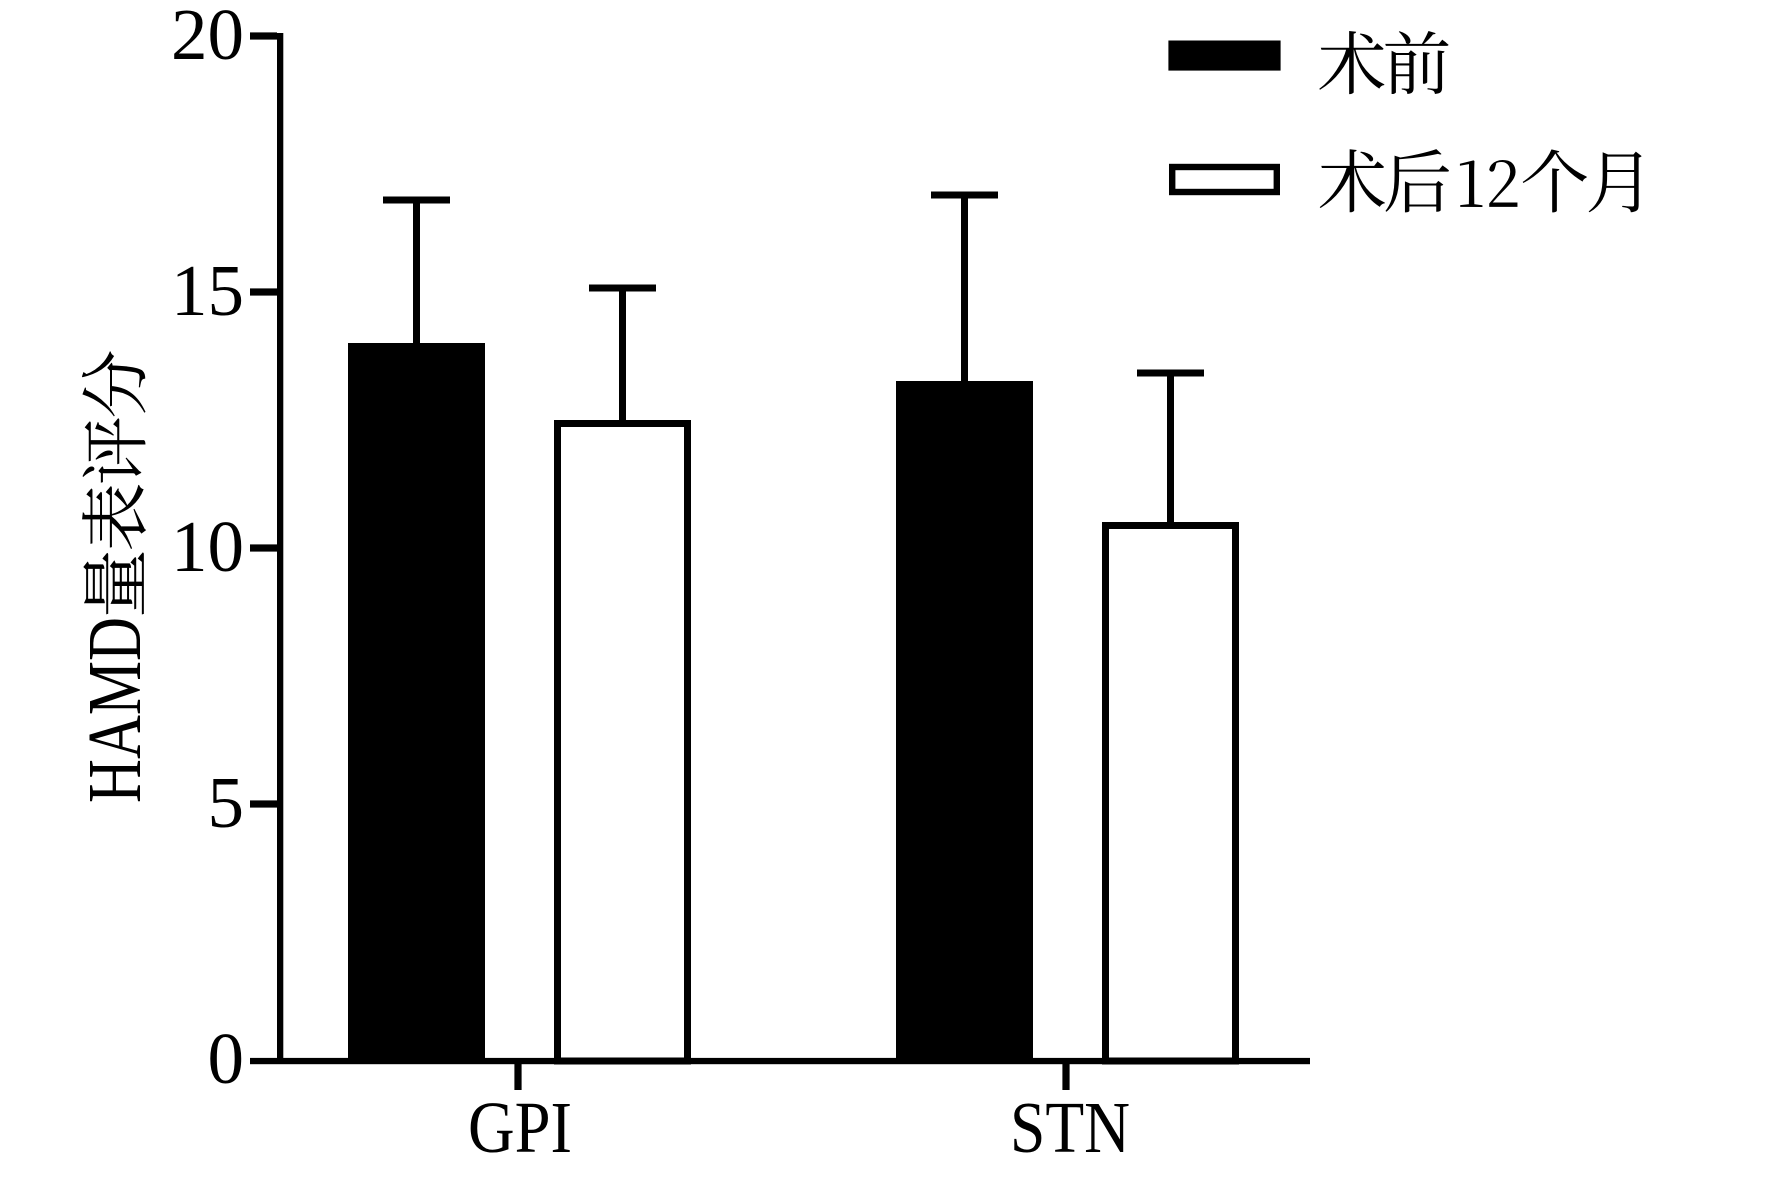 The height and width of the screenshot is (1180, 1772). What do you see at coordinates (207, 37) in the screenshot?
I see `svg-text: 20` at bounding box center [207, 37].